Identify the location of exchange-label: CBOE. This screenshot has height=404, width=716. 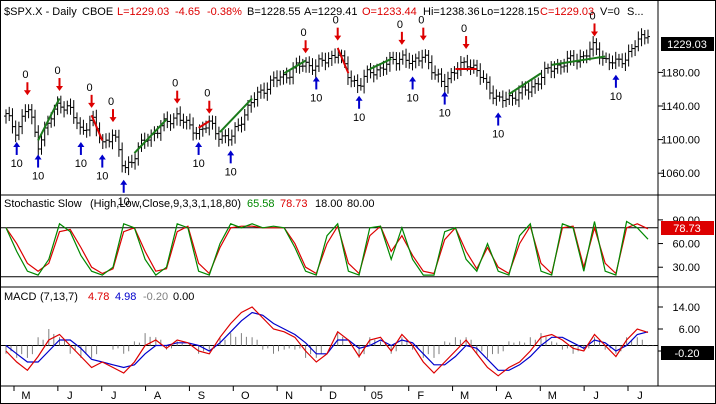
(97, 12).